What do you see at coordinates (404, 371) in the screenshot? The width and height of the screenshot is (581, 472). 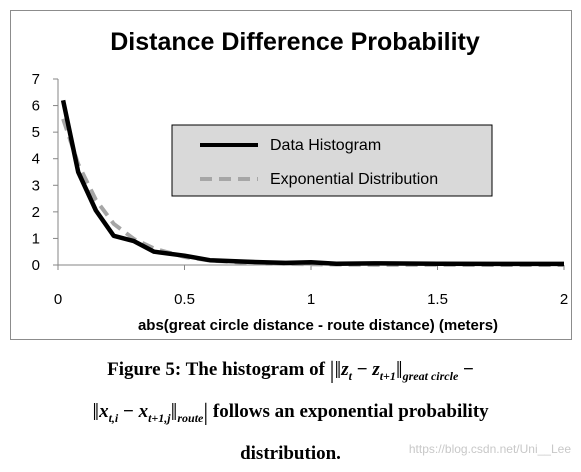 I see `caption-formula-1: ‖zt − zt+1‖great circle −` at bounding box center [404, 371].